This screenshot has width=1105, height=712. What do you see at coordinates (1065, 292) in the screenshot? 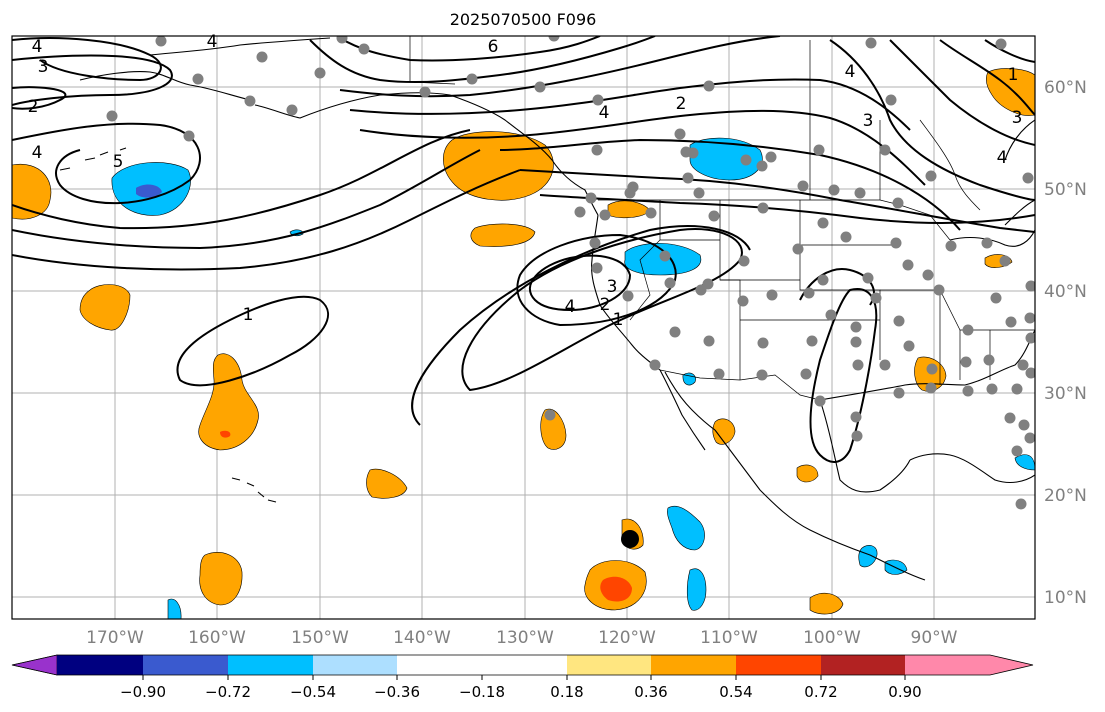
I see `latitude-label: 40°N` at bounding box center [1065, 292].